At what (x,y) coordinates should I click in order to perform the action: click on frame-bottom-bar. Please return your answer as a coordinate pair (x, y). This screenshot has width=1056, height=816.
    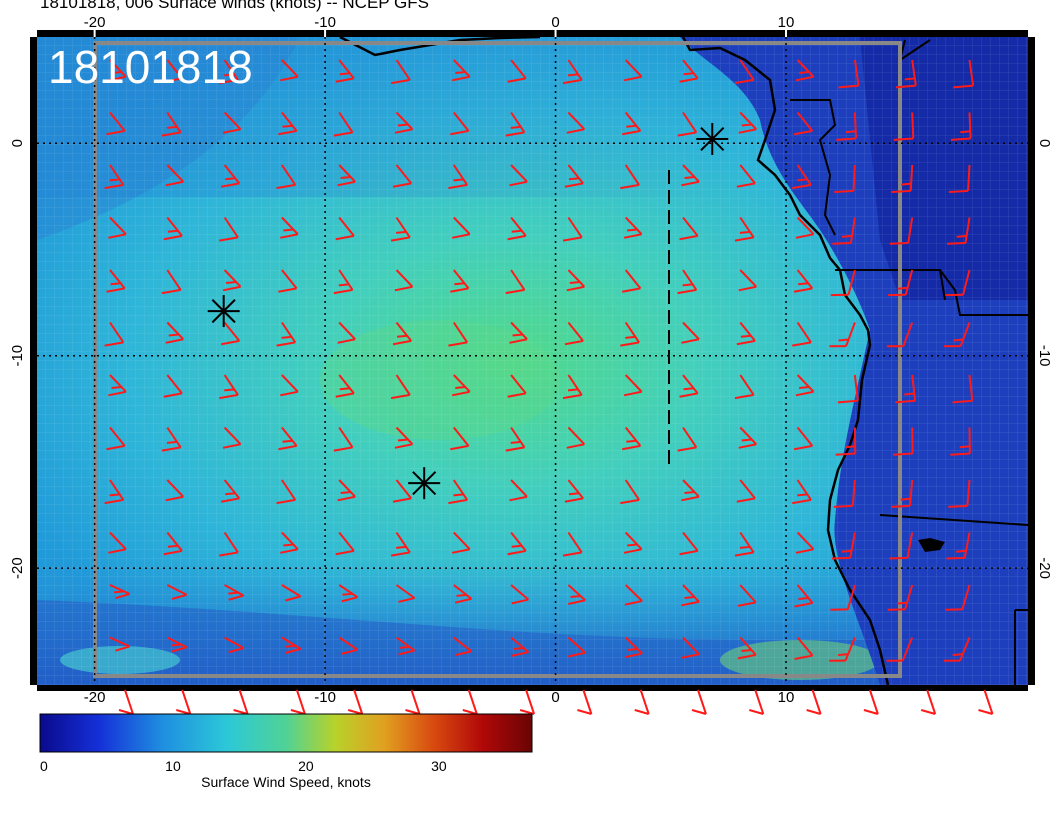
    Looking at the image, I should click on (532, 687).